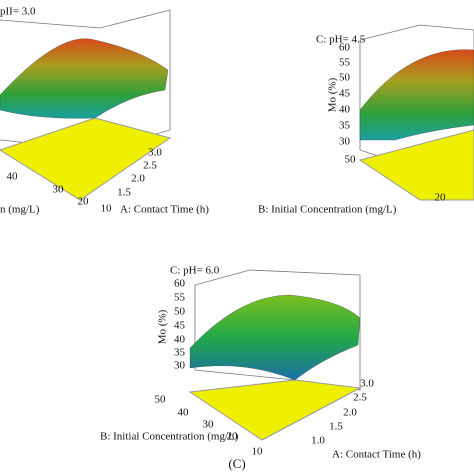 The image size is (474, 474). Describe the element at coordinates (318, 441) in the screenshot. I see `x-tick-label: 1.0` at that location.